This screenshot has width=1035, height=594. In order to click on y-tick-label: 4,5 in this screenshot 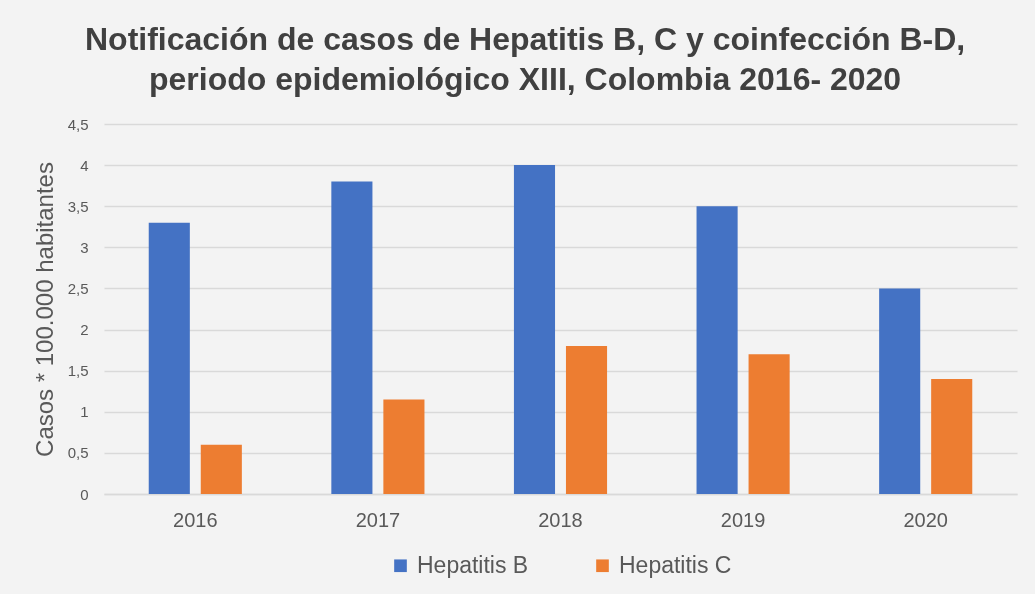, I will do `click(78, 124)`.